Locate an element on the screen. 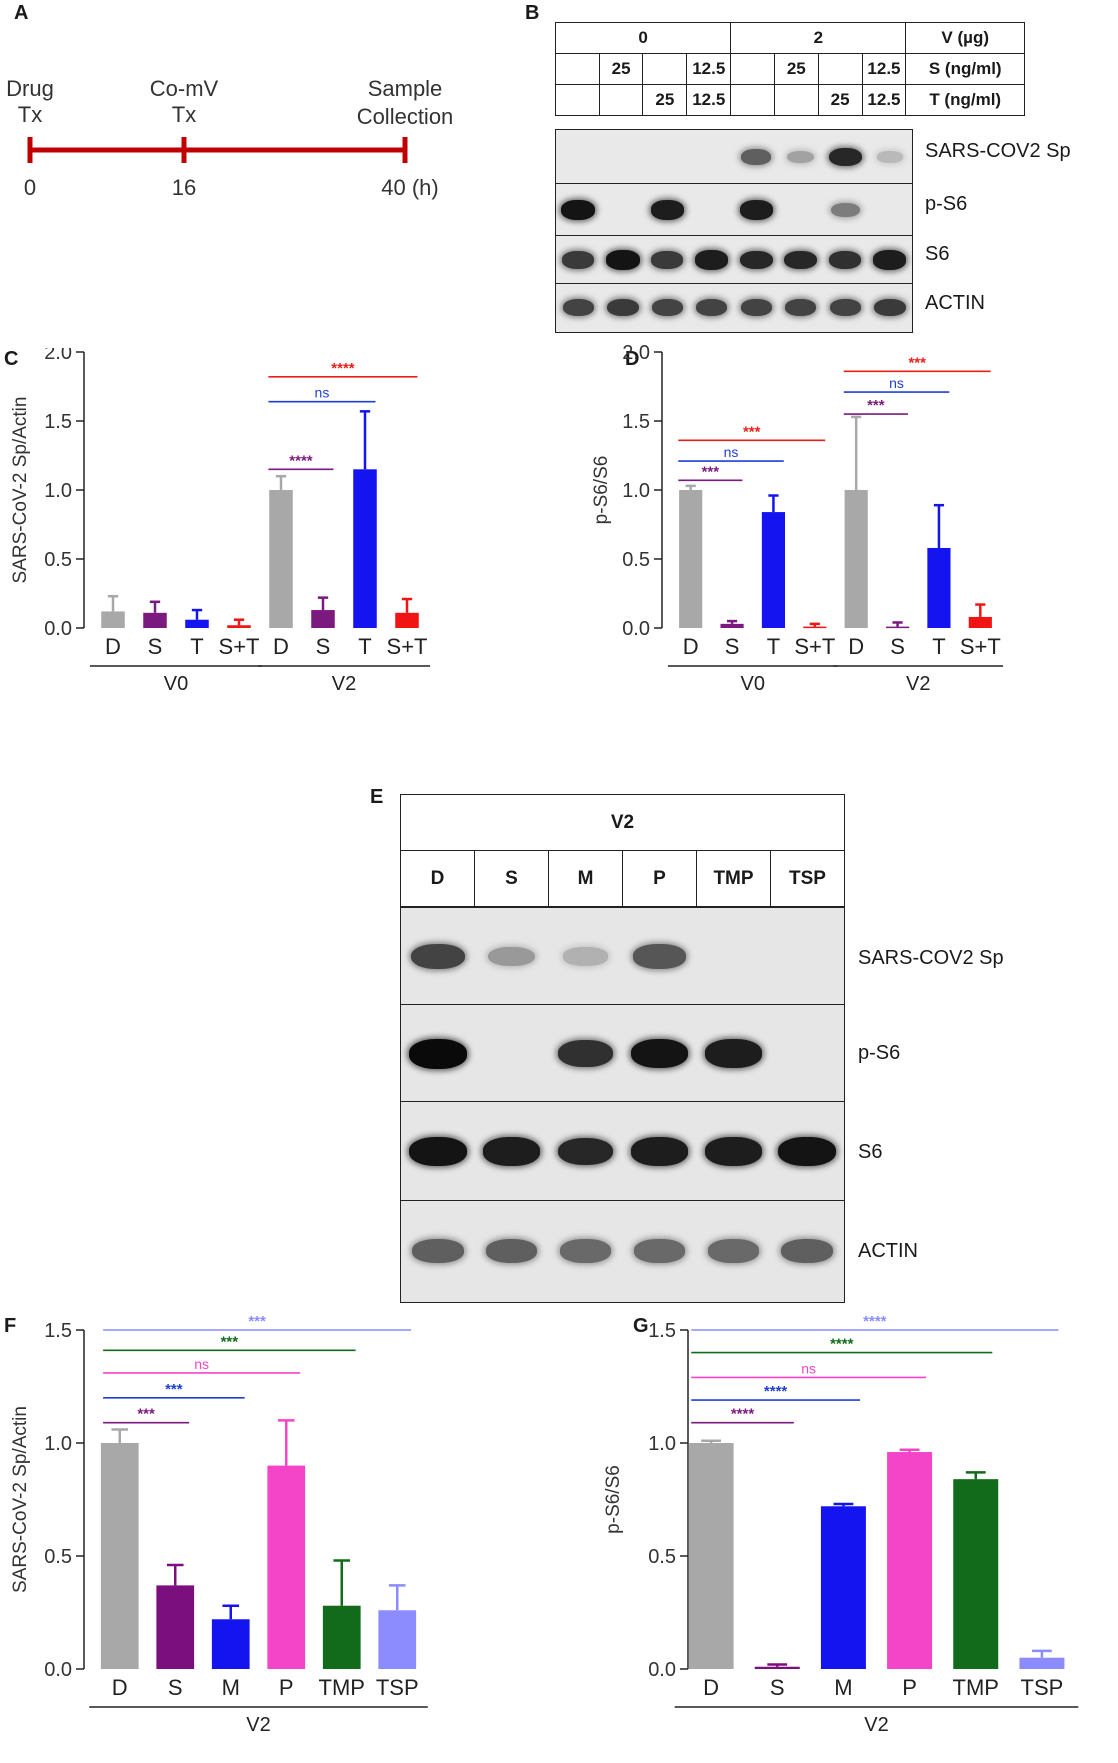 This screenshot has width=1118, height=1763. x-tick-label: P is located at coordinates (909, 1687).